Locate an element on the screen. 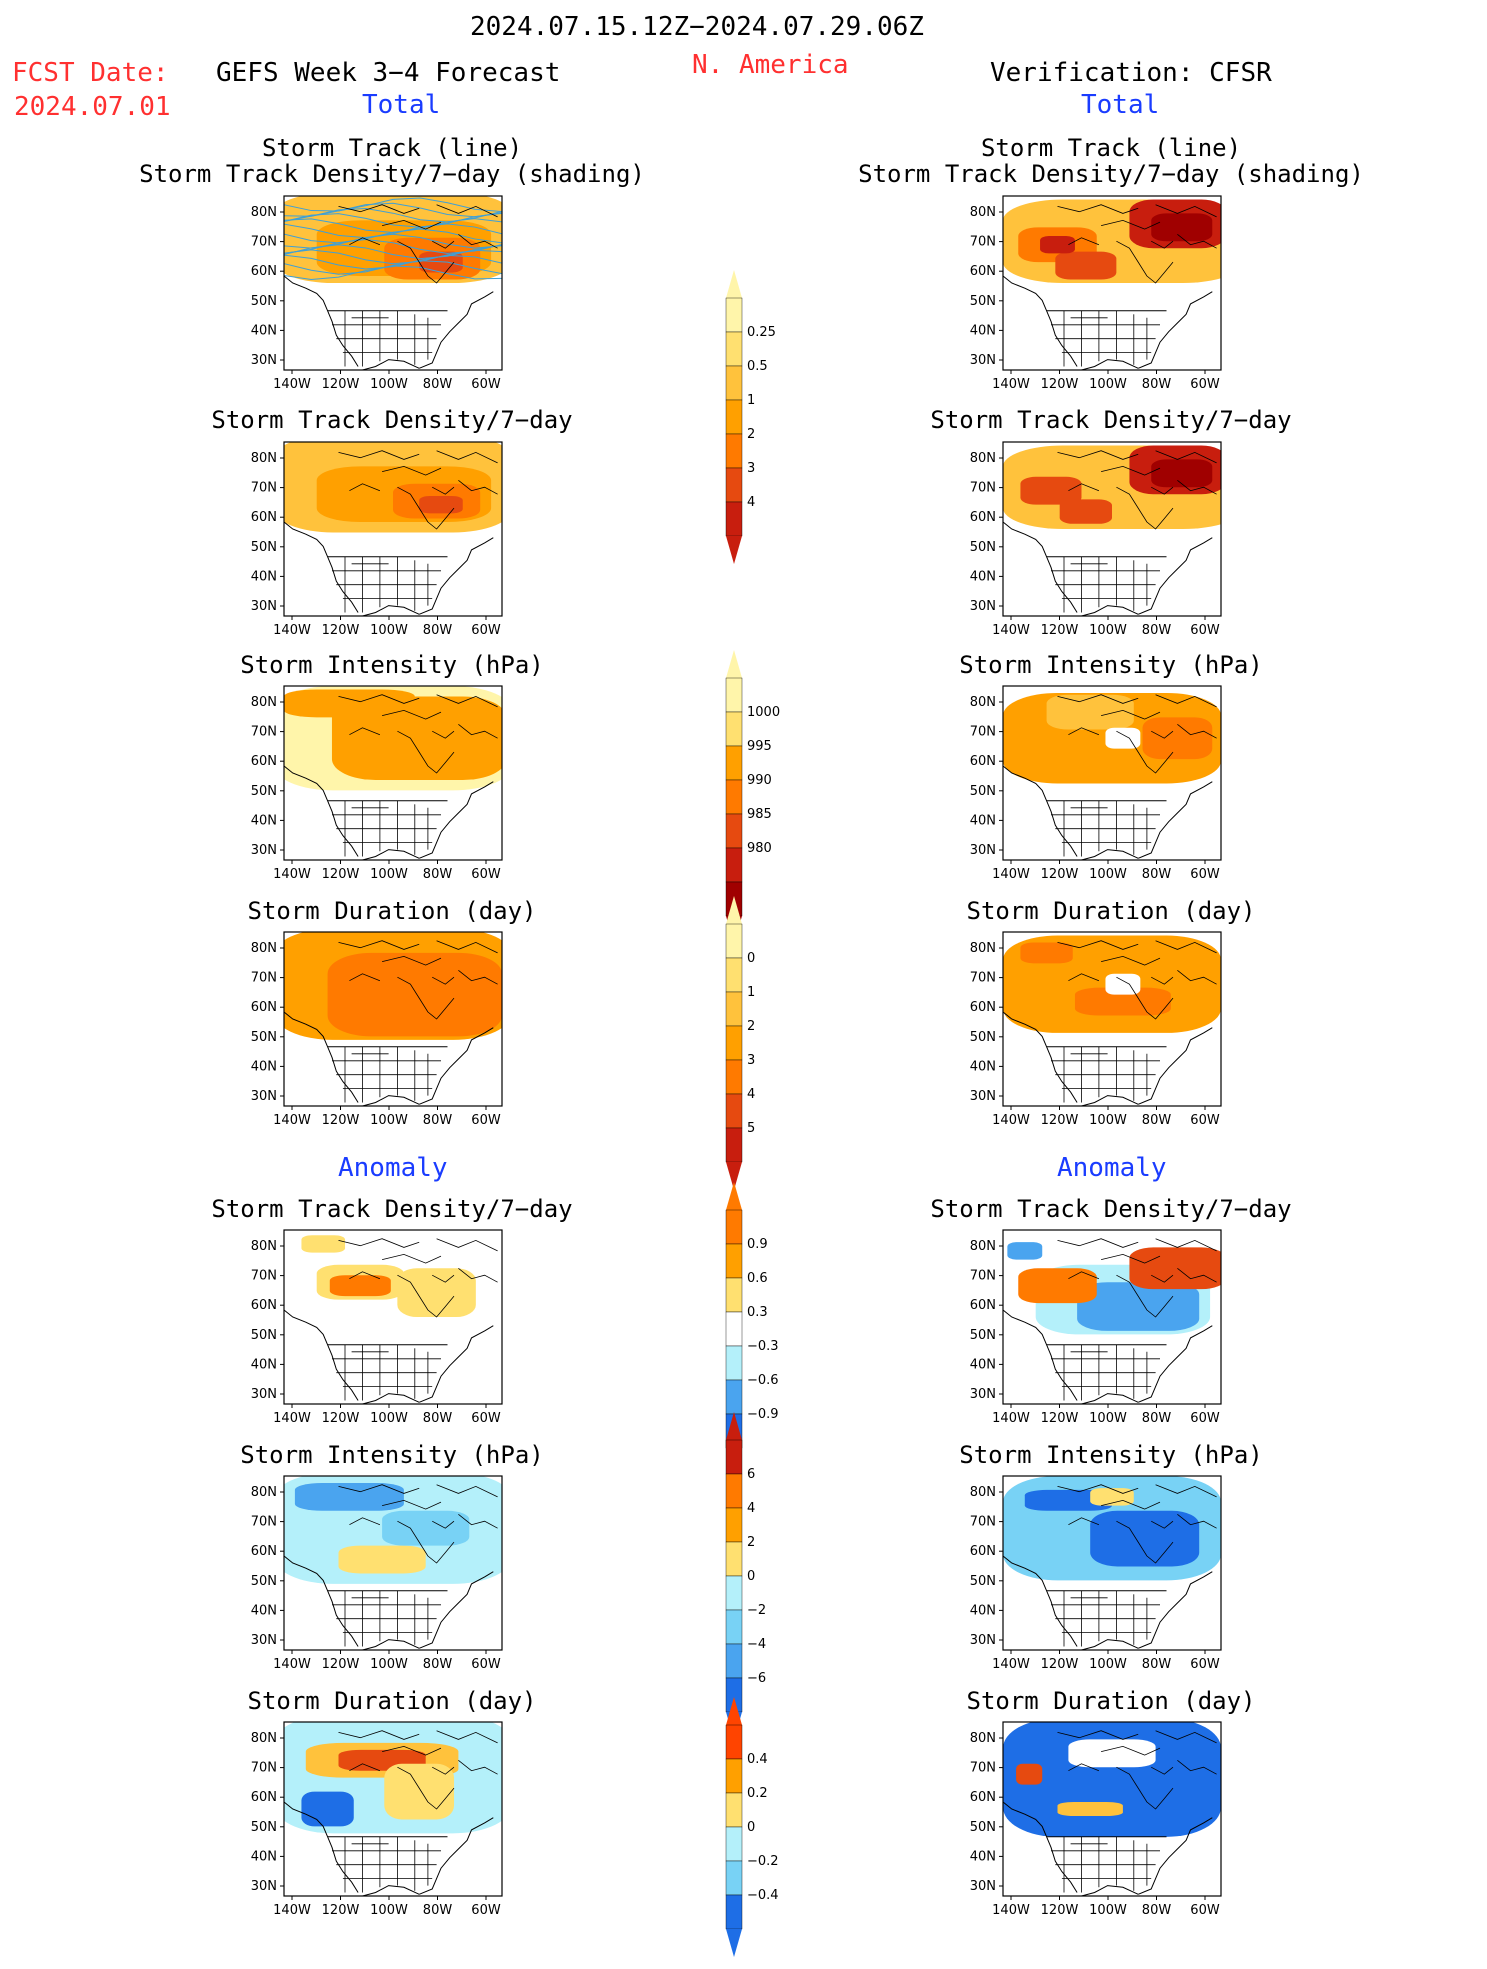  map-panel-cfsr-track: 80N 70N 60N 50N 40N 30N 140W 120W 100W 80W 60W is located at coordinates (1089, 276).